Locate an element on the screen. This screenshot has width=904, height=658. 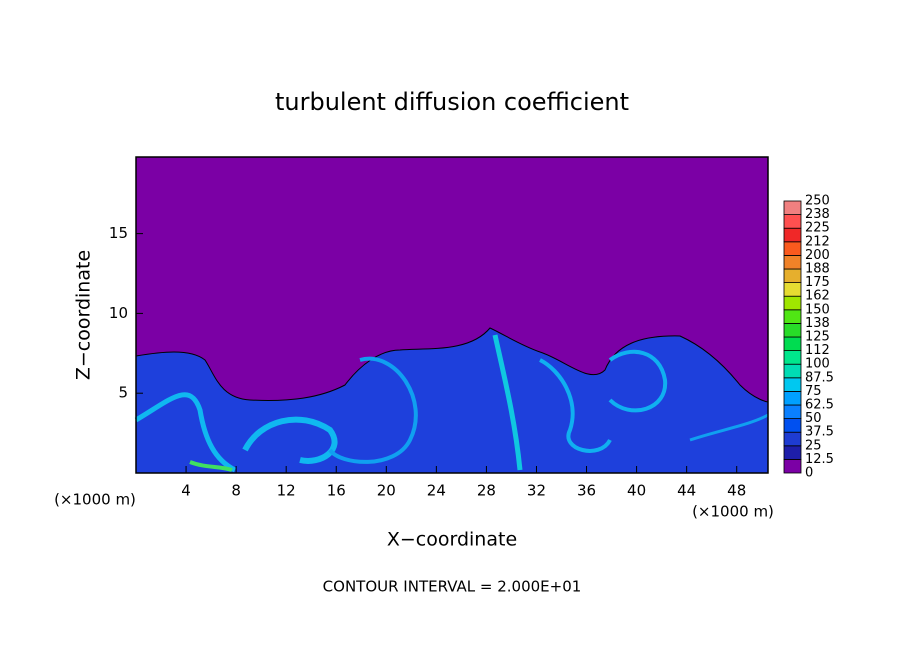
colorbar-label: 87.5 is located at coordinates (819, 377).